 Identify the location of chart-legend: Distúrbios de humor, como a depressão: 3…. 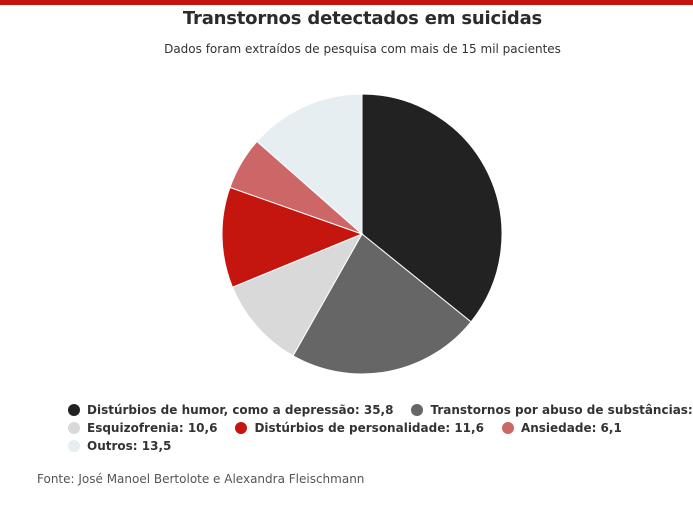
(380, 428).